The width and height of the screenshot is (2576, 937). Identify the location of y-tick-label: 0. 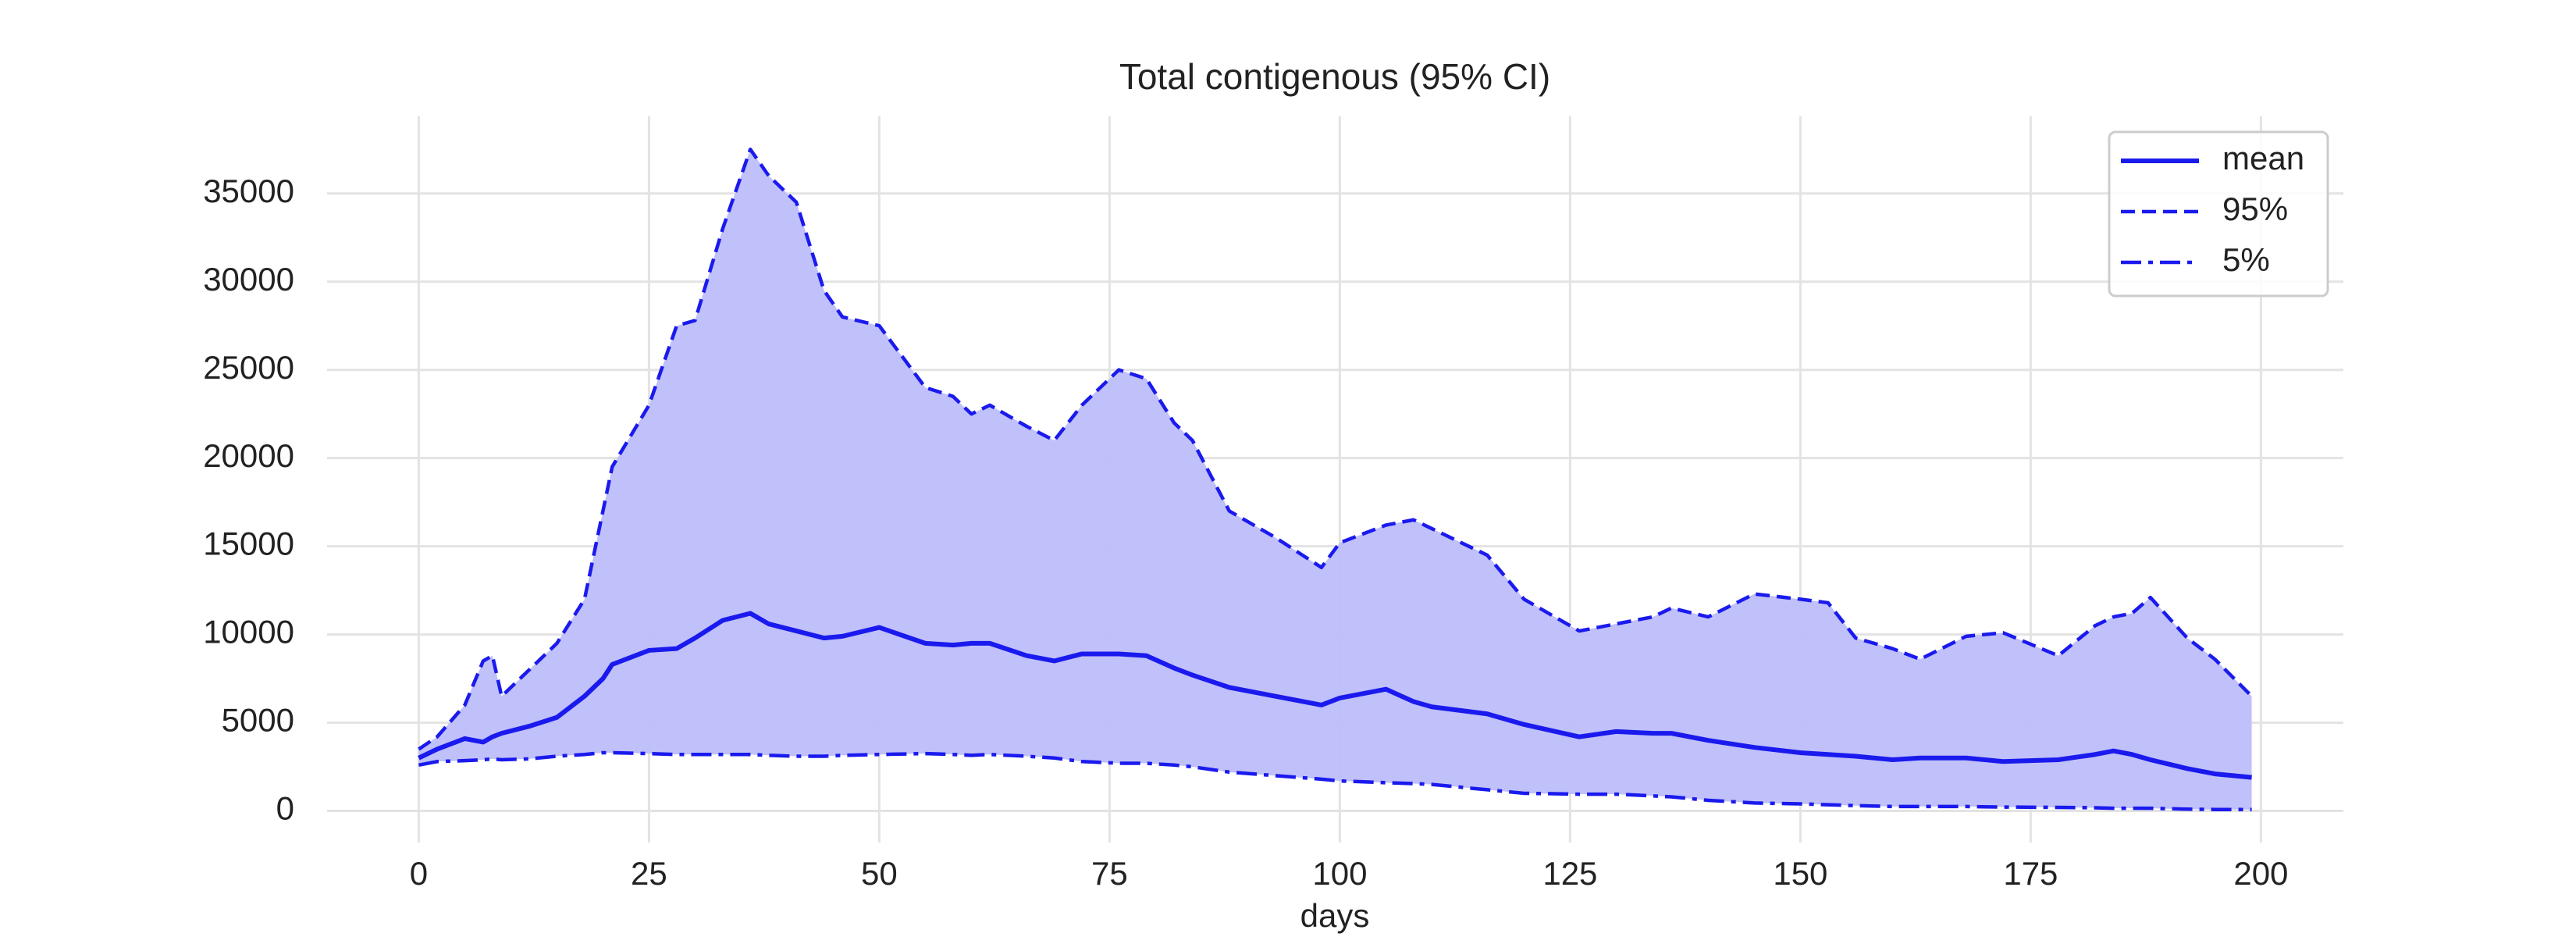
(285, 808).